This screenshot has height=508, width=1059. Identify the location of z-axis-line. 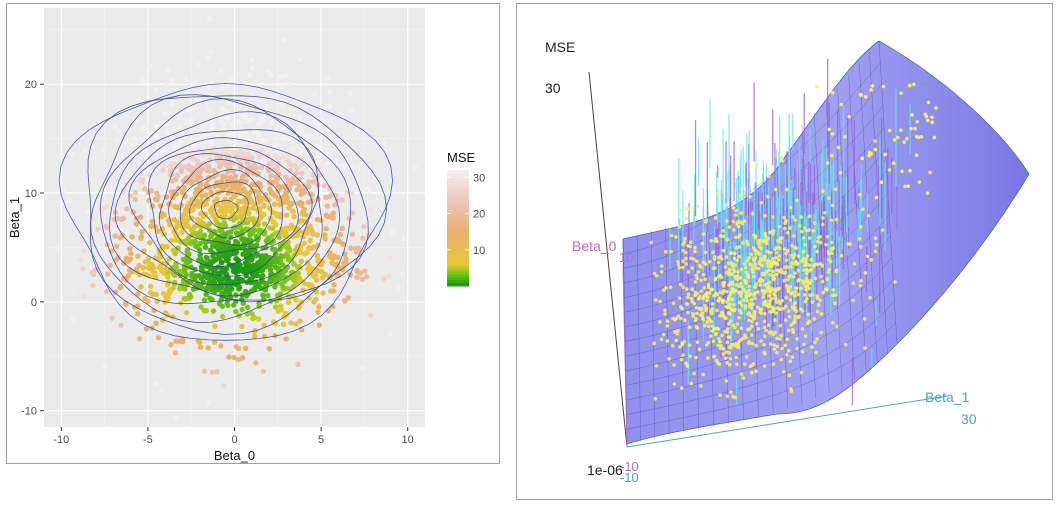
(608, 259).